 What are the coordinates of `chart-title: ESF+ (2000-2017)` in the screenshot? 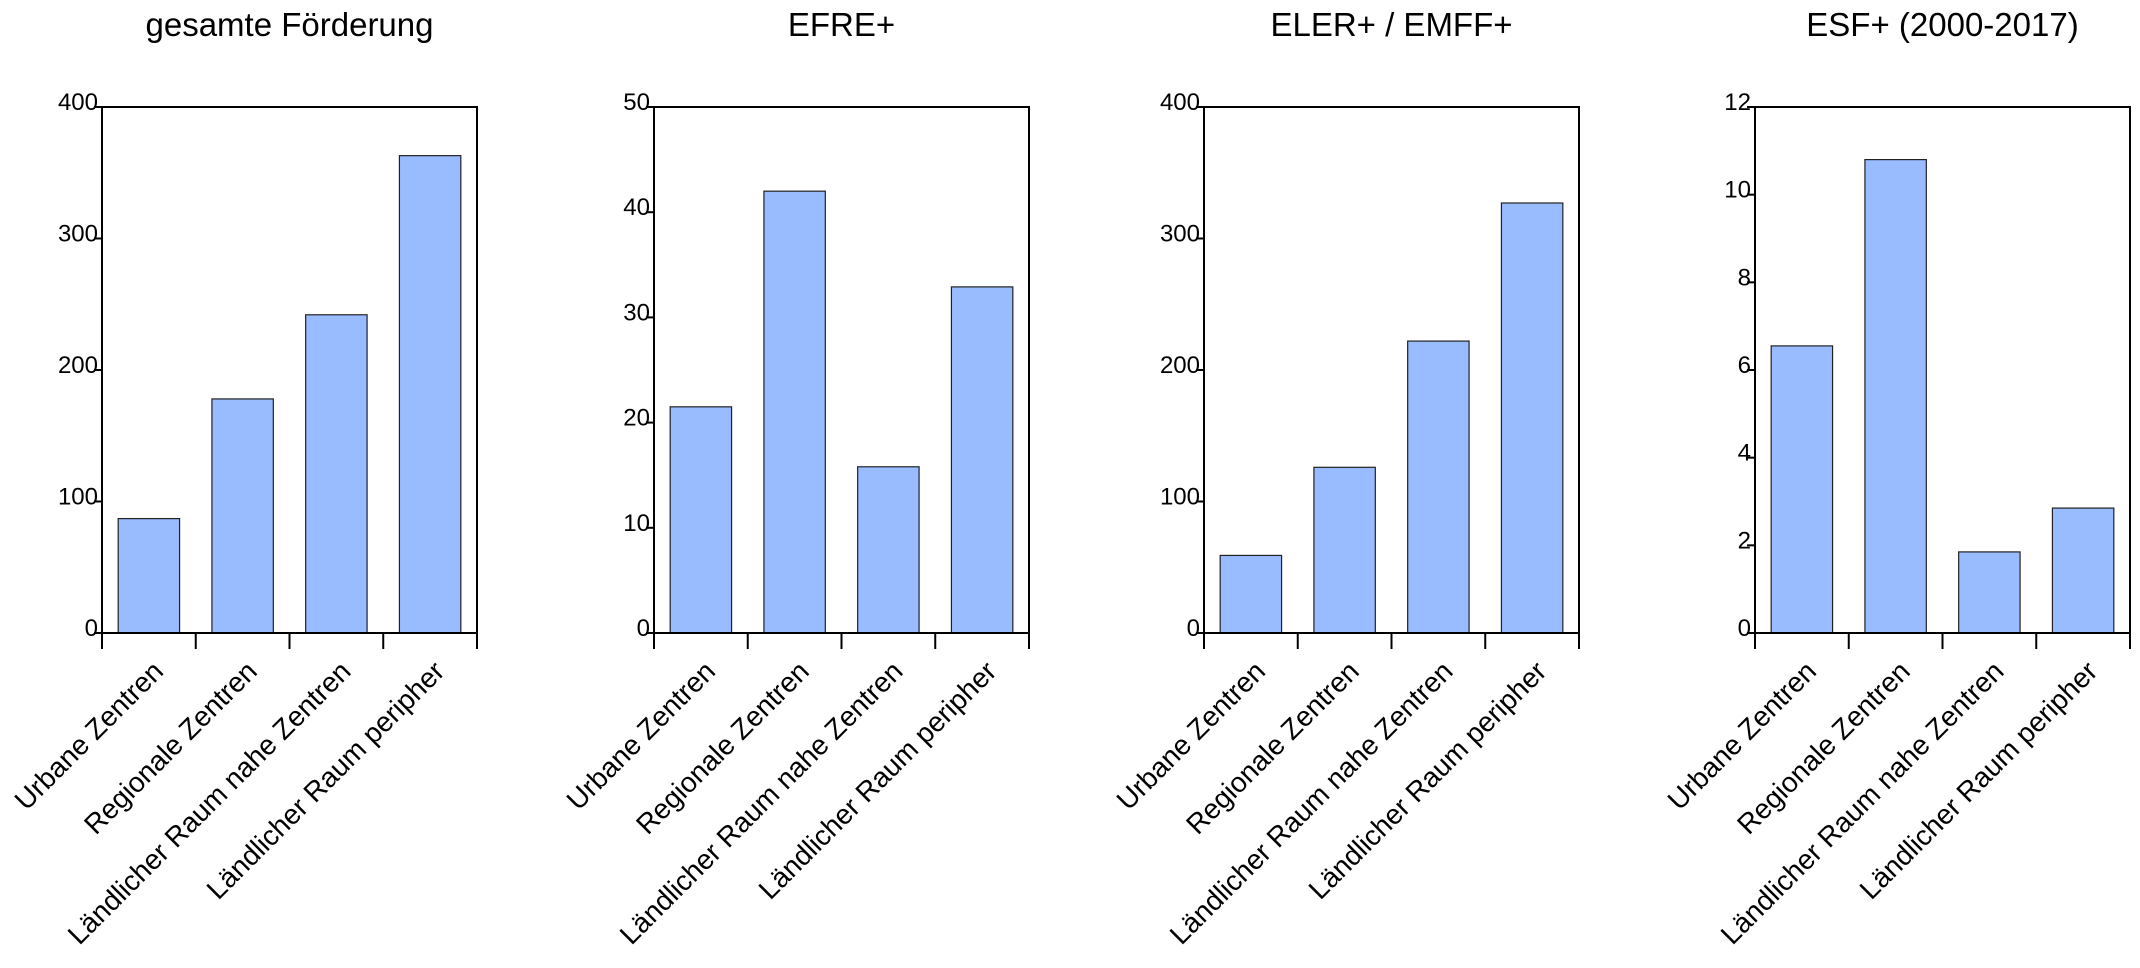 It's located at (1942, 24).